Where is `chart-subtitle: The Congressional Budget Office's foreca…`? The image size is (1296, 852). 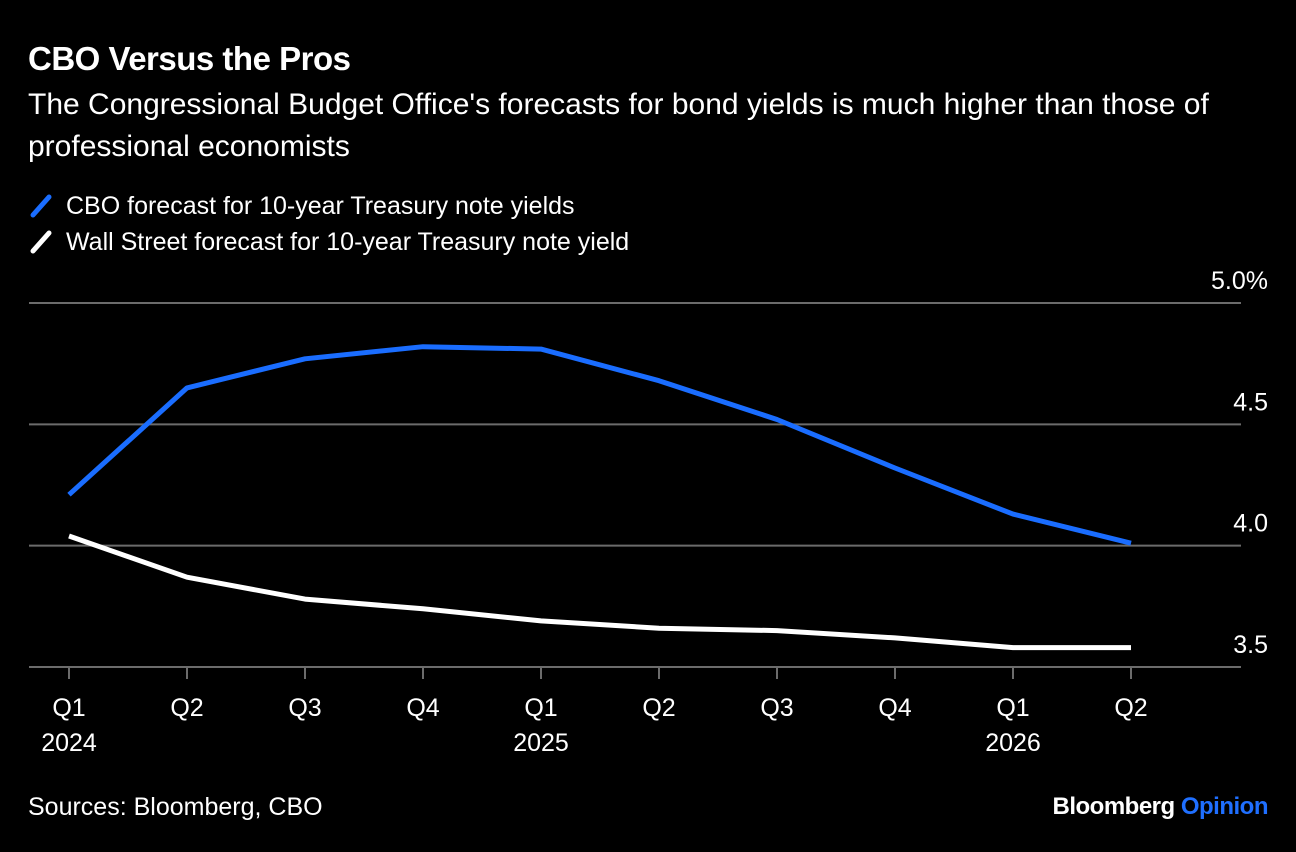 chart-subtitle: The Congressional Budget Office's foreca… is located at coordinates (618, 125).